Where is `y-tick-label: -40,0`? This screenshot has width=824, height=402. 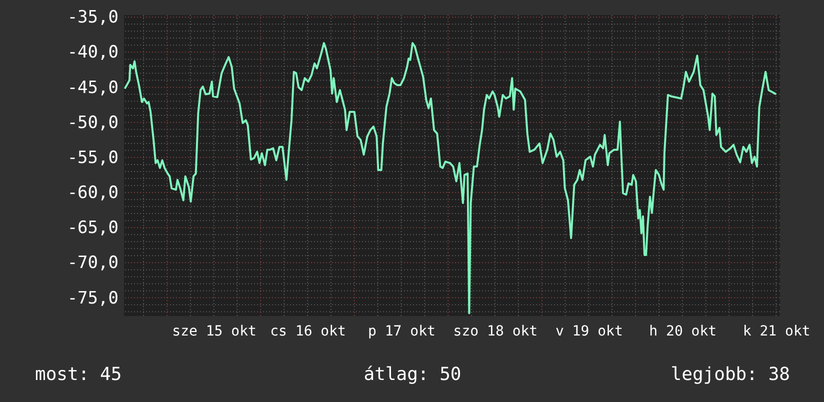 y-tick-label: -40,0 is located at coordinates (92, 52).